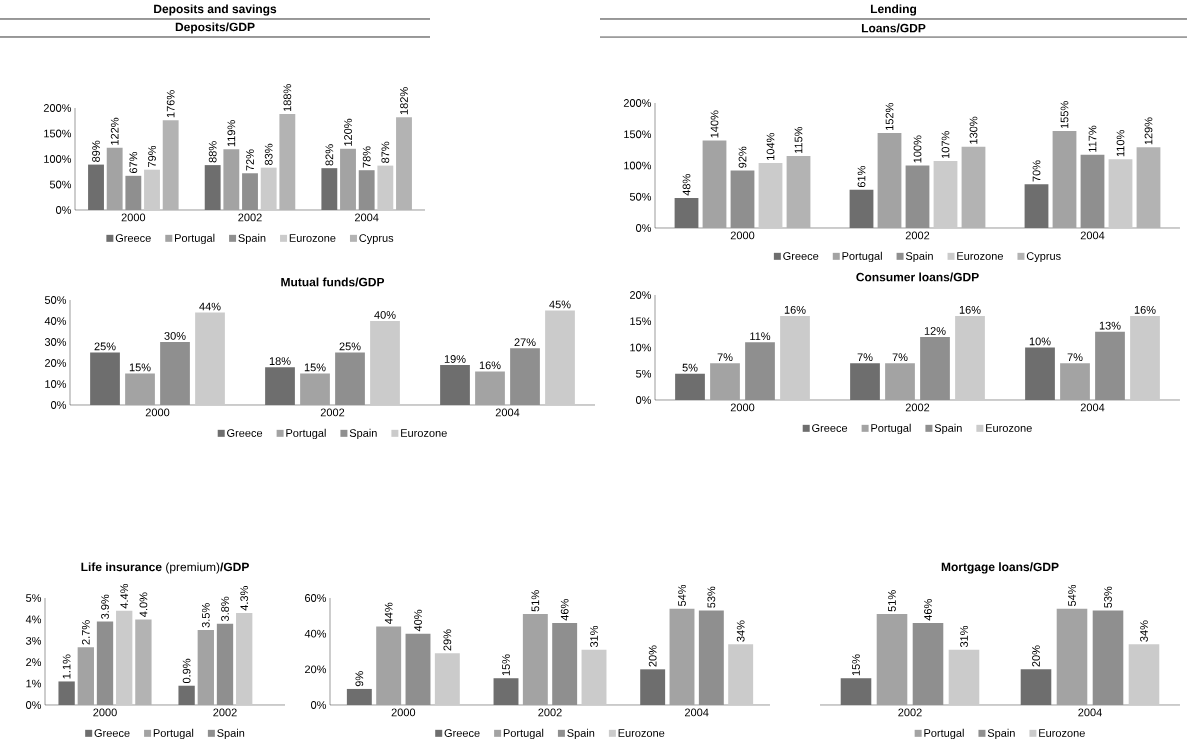 Image resolution: width=1187 pixels, height=742 pixels. What do you see at coordinates (455, 359) in the screenshot?
I see `data-label: 19%` at bounding box center [455, 359].